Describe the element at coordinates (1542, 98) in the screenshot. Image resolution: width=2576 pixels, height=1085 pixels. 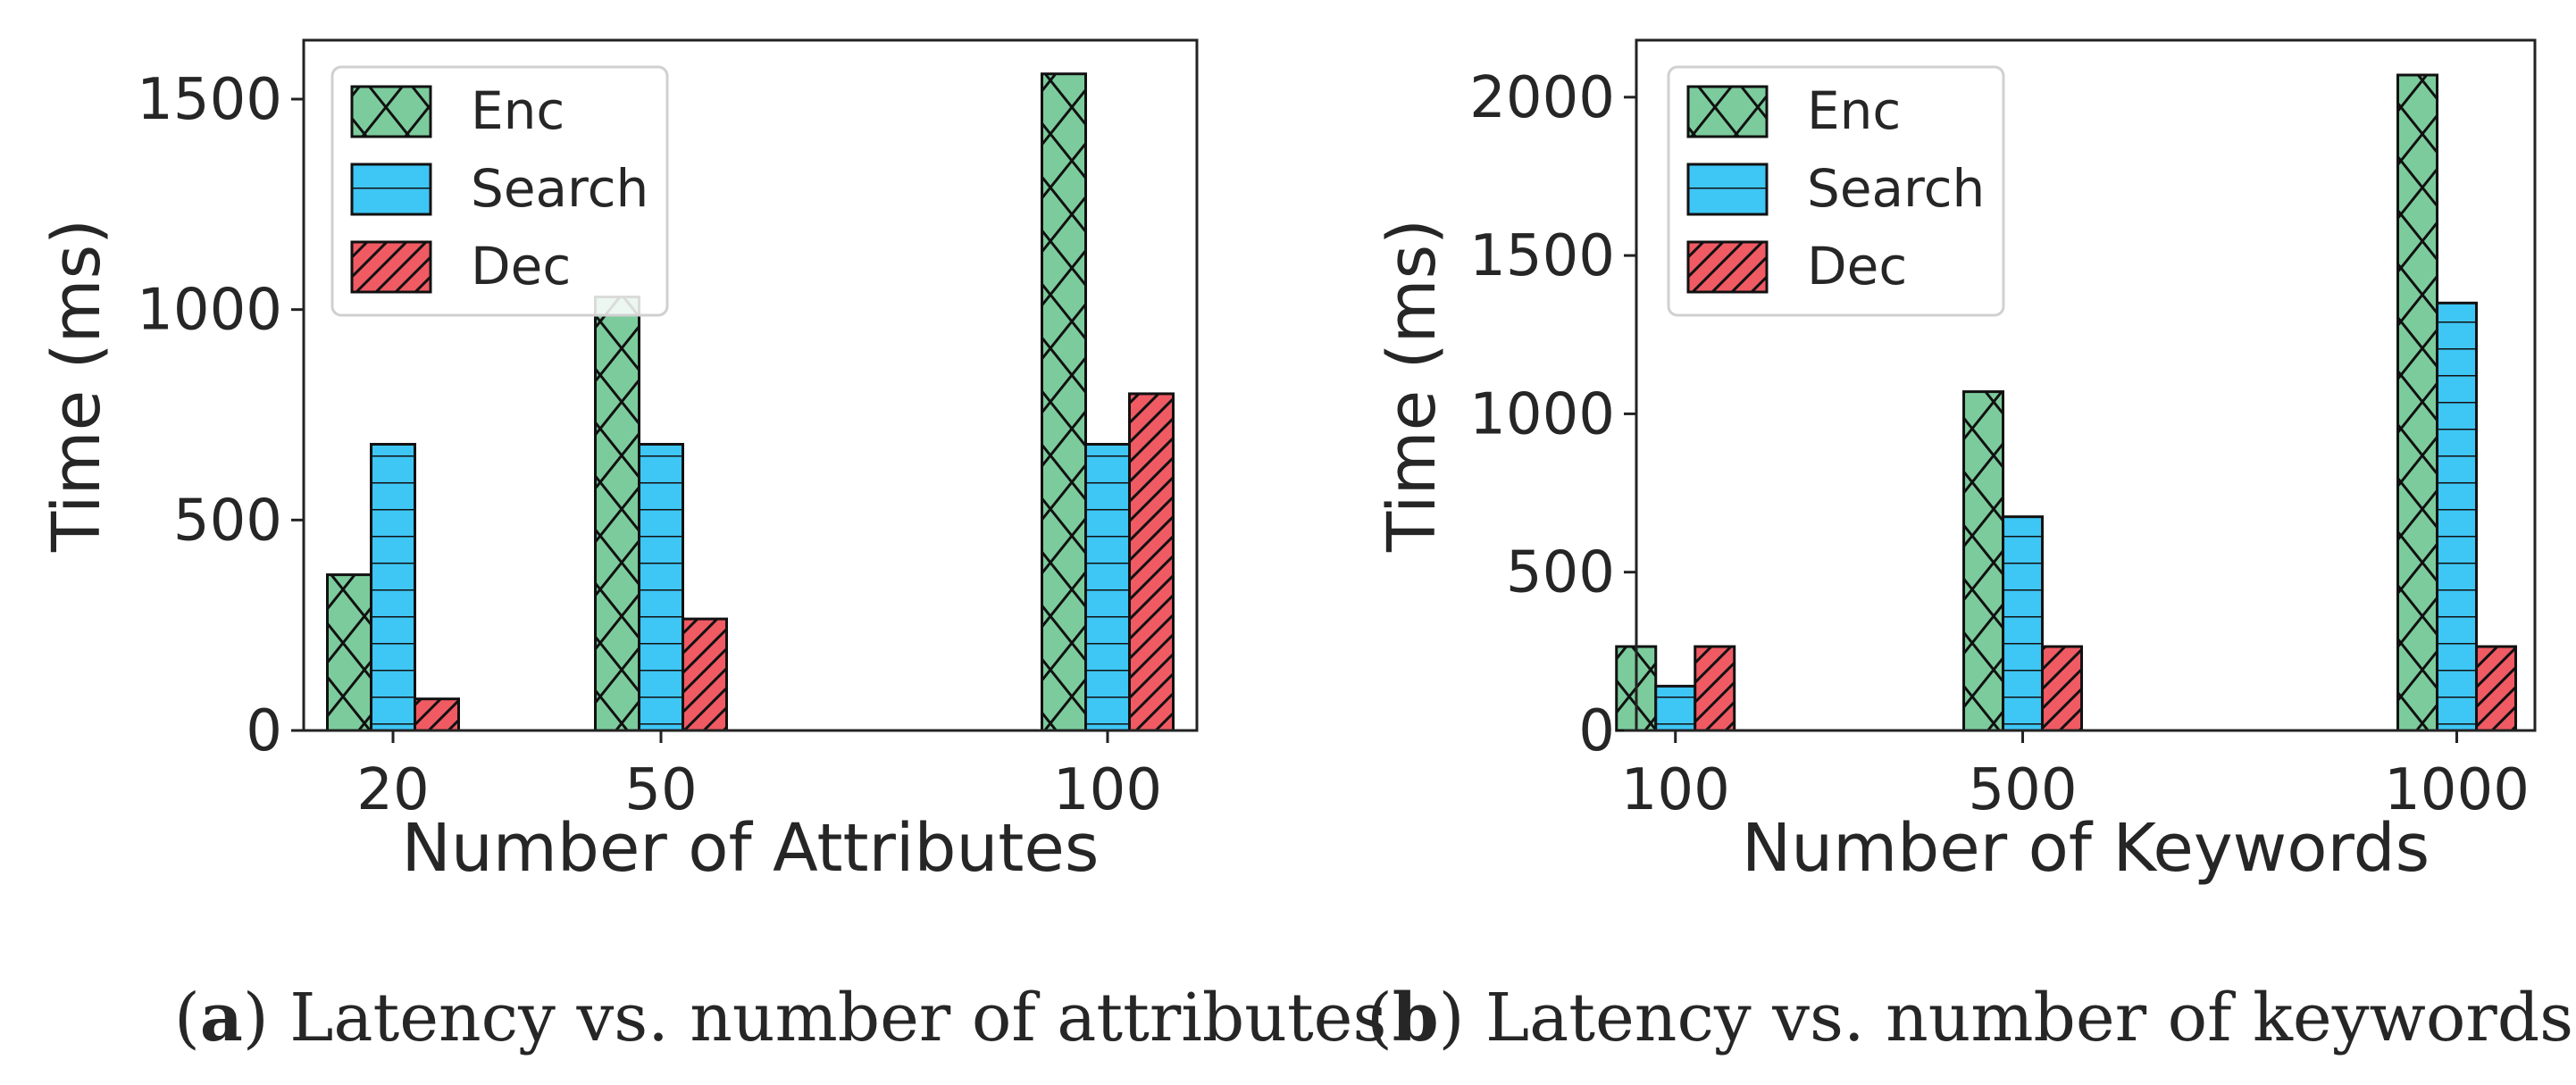
I see `y-tick-label: 2000` at that location.